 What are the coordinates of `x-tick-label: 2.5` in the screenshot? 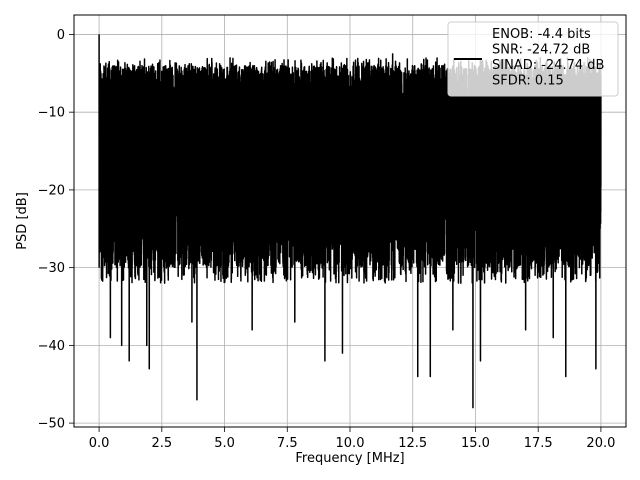 It's located at (161, 443).